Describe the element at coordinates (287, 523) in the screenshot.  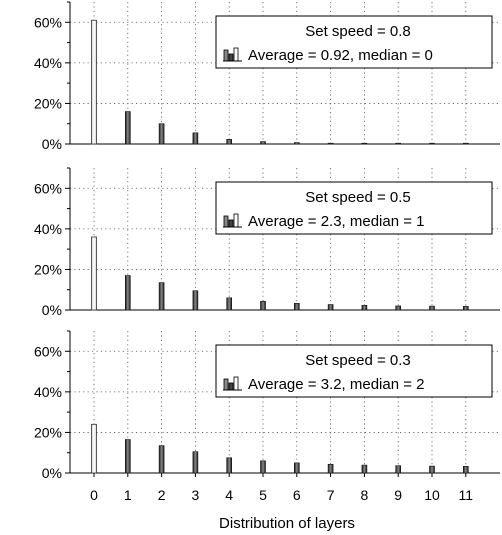
I see `x-axis-label: Distribution of layers` at that location.